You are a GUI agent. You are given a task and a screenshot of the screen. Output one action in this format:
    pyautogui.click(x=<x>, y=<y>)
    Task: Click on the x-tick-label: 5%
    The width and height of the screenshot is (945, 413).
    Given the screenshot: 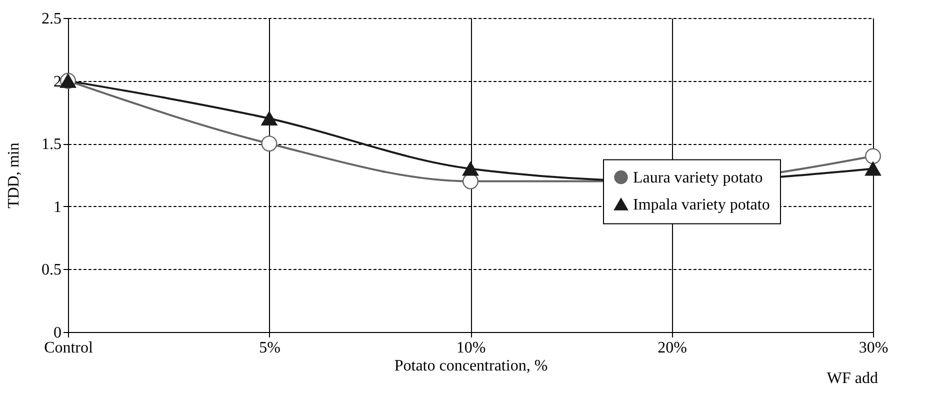 What is the action you would take?
    pyautogui.click(x=269, y=348)
    